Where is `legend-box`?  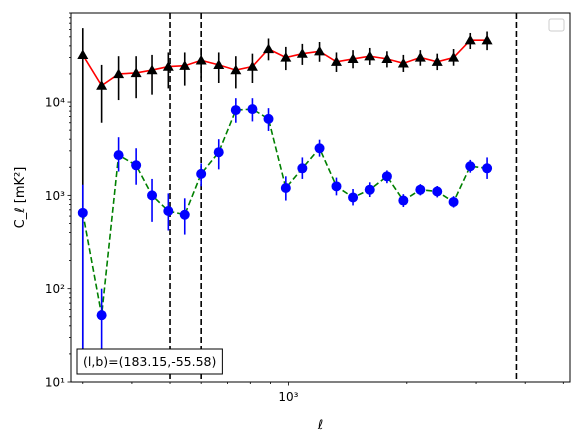 legend-box is located at coordinates (556, 25).